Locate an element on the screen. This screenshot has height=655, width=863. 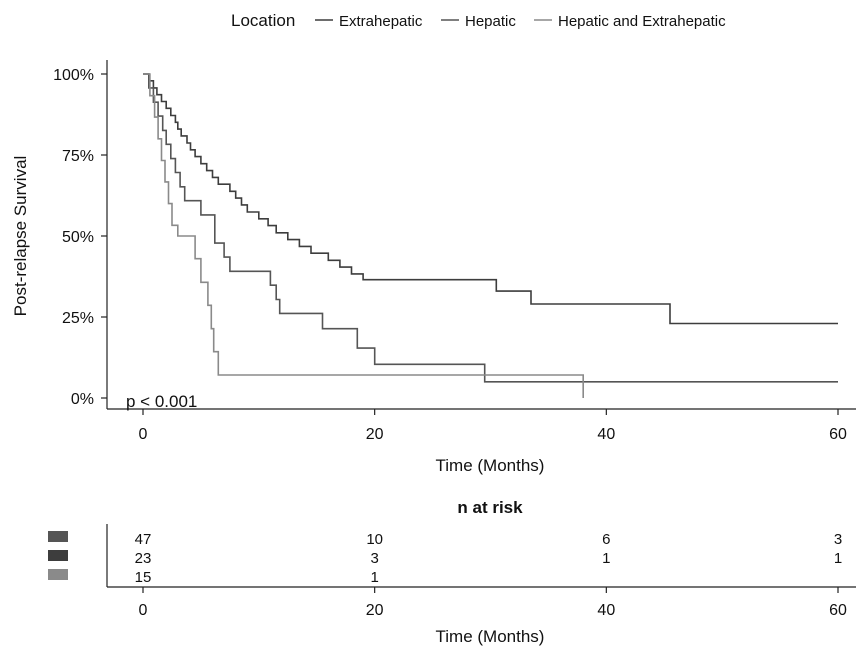
risk-count: 6 is located at coordinates (606, 539).